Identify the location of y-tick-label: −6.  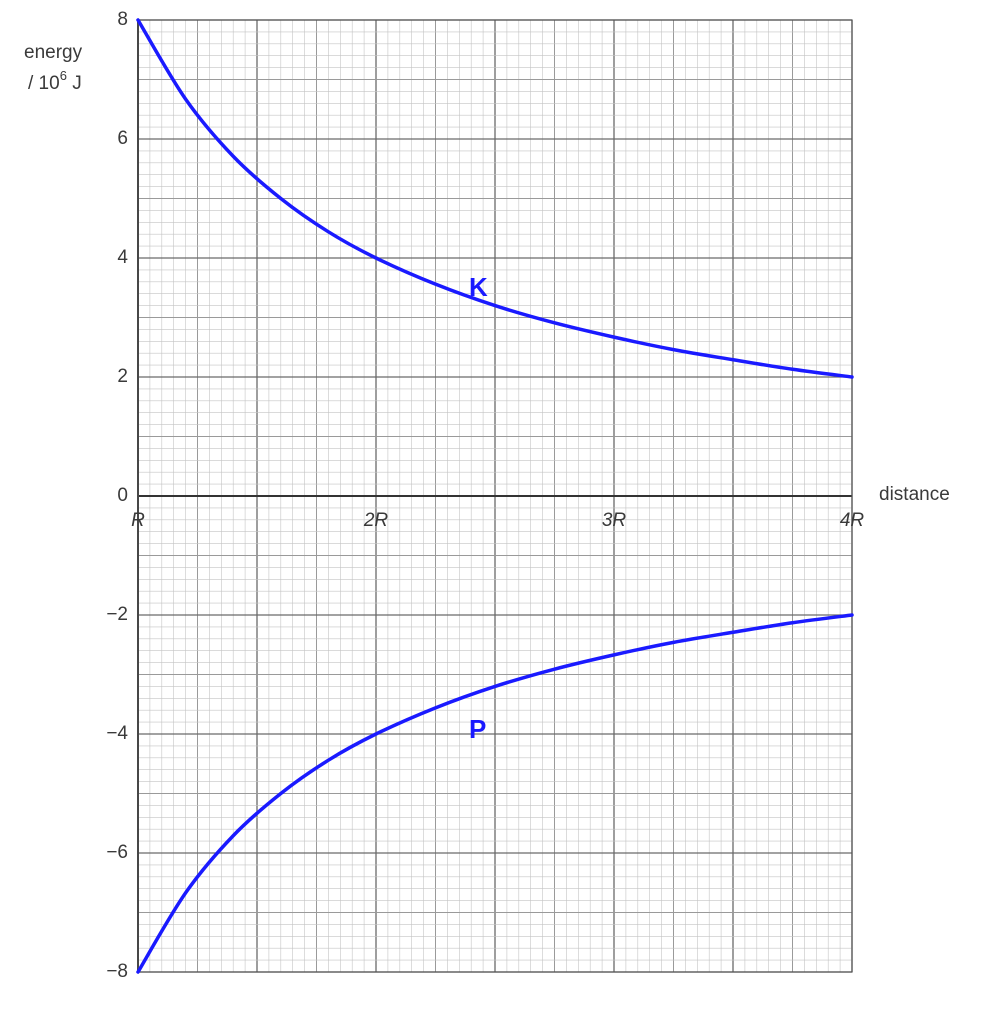
(117, 852).